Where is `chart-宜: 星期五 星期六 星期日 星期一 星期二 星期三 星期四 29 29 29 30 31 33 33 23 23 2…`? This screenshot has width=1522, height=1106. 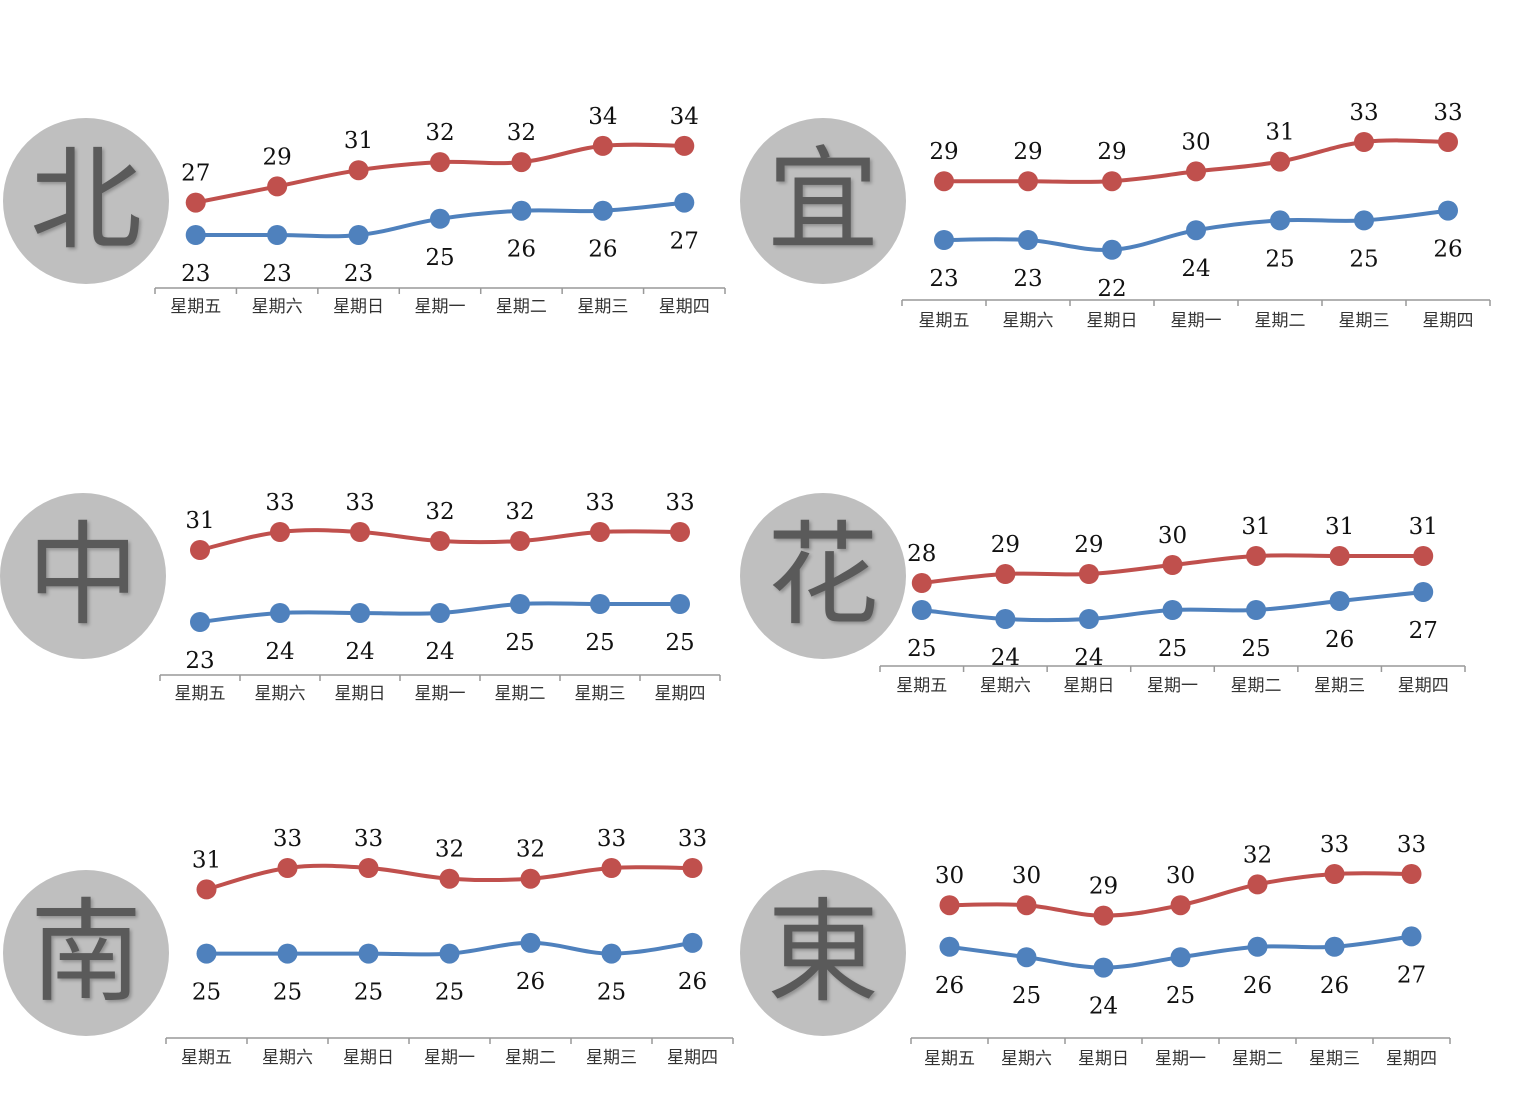
chart-宜: 星期五 星期六 星期日 星期一 星期二 星期三 星期四 29 29 29 30 31 33 33 23 23 2… is located at coordinates (1196, 215).